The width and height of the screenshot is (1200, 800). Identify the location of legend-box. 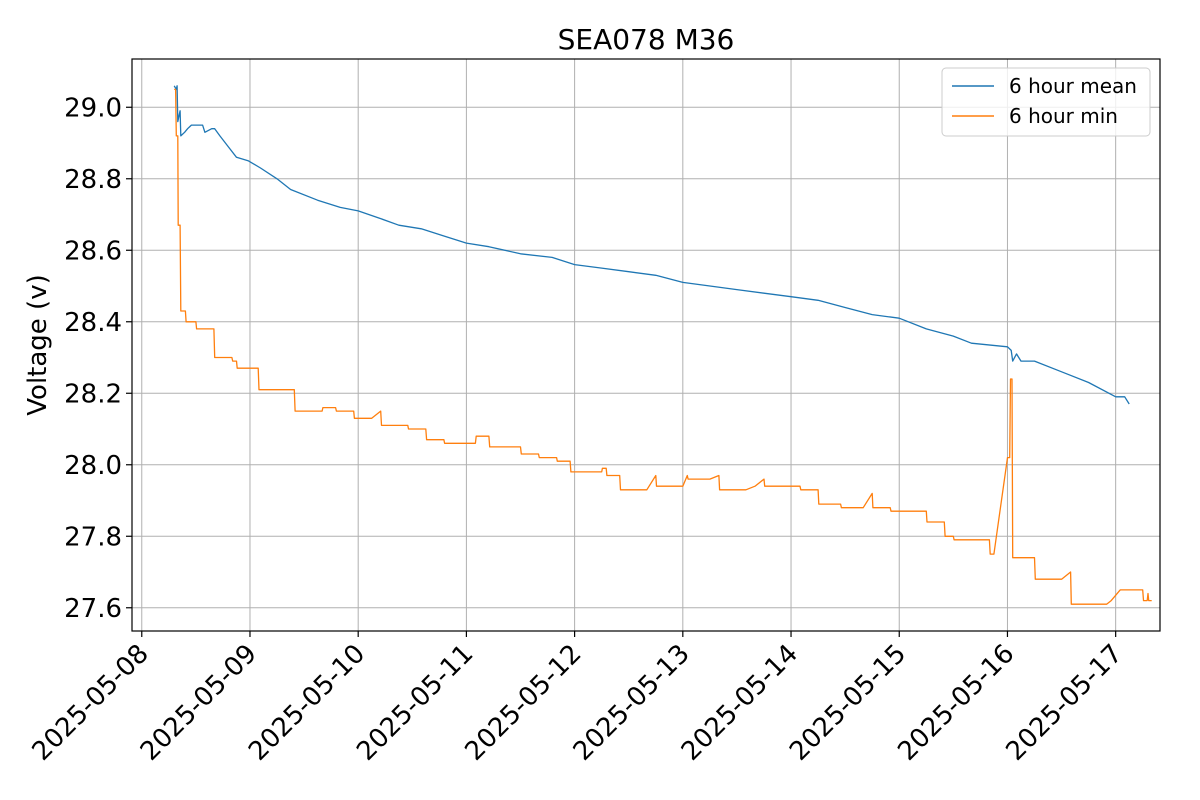
(1046, 102).